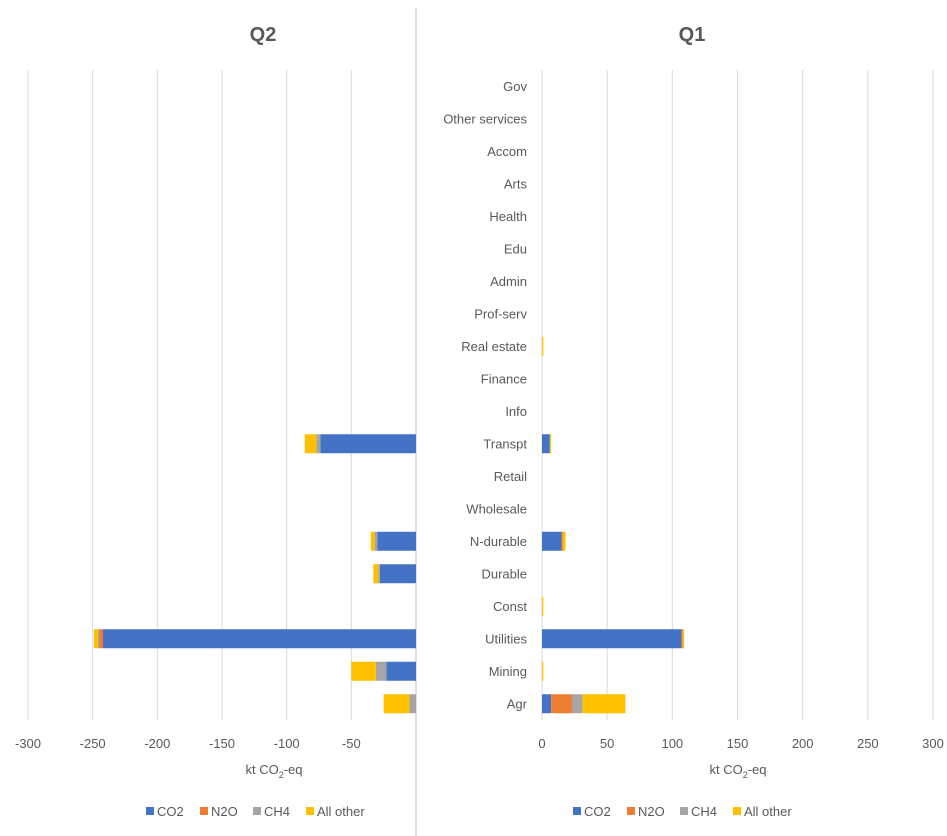  What do you see at coordinates (607, 743) in the screenshot?
I see `q1-tick-label: 50` at bounding box center [607, 743].